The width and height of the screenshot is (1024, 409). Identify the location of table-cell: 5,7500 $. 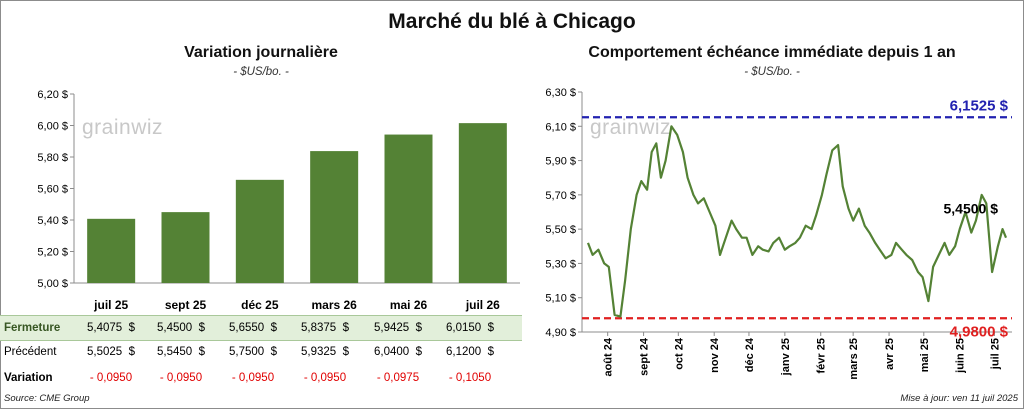
(253, 352).